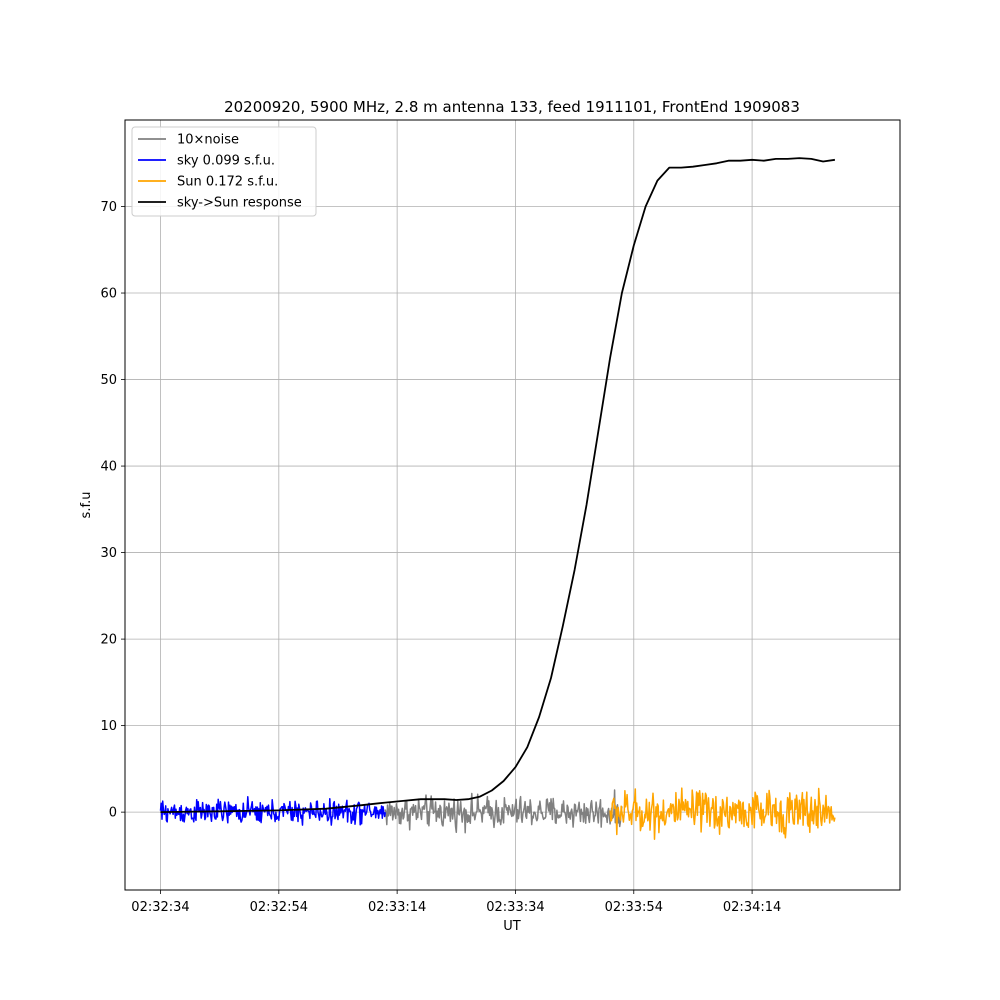 The width and height of the screenshot is (1000, 1000). Describe the element at coordinates (752, 907) in the screenshot. I see `x-tick-label: 02:34:14` at that location.